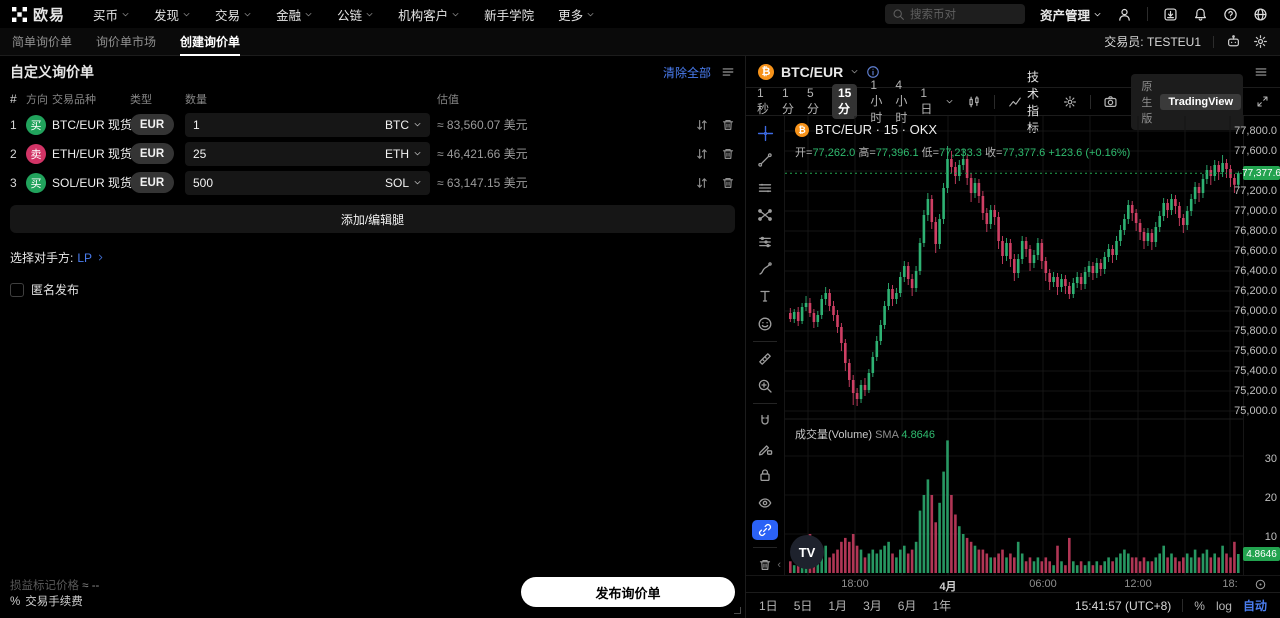 The image size is (1280, 618). What do you see at coordinates (765, 323) in the screenshot?
I see `emoji-tool-icon` at bounding box center [765, 323].